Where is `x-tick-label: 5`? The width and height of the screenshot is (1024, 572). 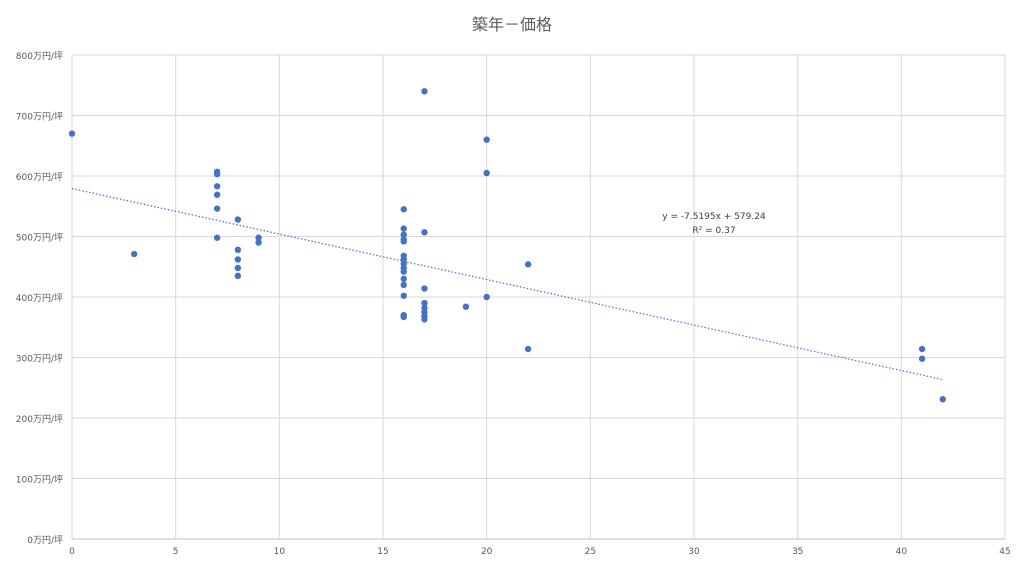
x-tick-label: 5 is located at coordinates (176, 552).